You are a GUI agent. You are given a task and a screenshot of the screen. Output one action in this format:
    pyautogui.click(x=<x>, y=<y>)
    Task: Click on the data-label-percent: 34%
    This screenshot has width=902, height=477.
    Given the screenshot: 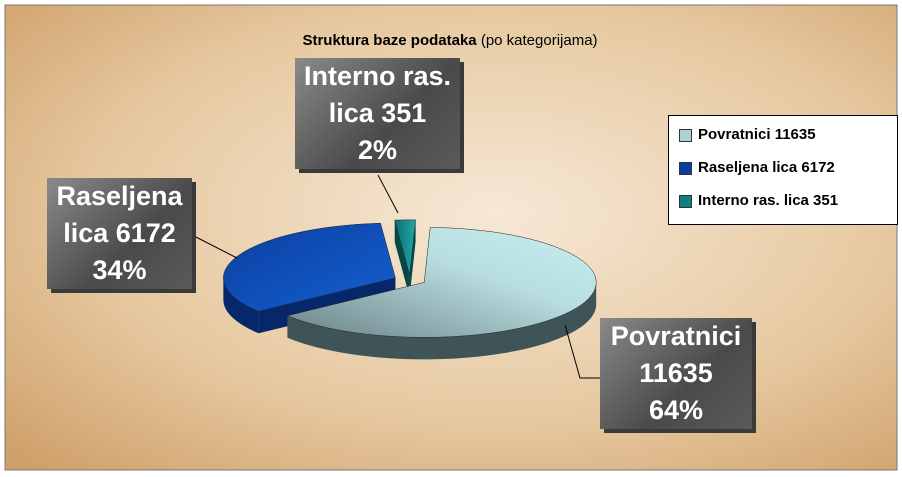 What is the action you would take?
    pyautogui.click(x=119, y=270)
    